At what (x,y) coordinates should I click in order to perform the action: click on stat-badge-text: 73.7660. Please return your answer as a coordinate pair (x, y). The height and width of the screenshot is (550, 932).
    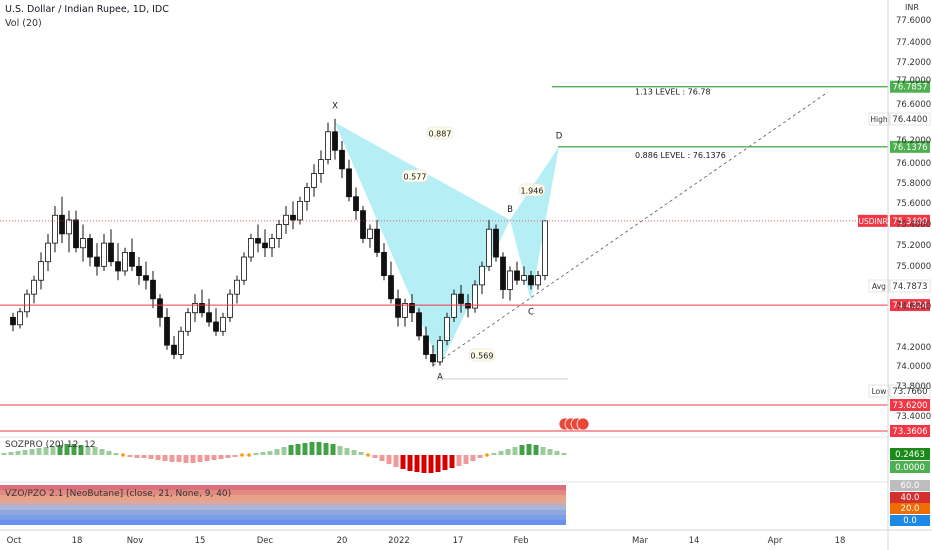
    Looking at the image, I should click on (909, 392).